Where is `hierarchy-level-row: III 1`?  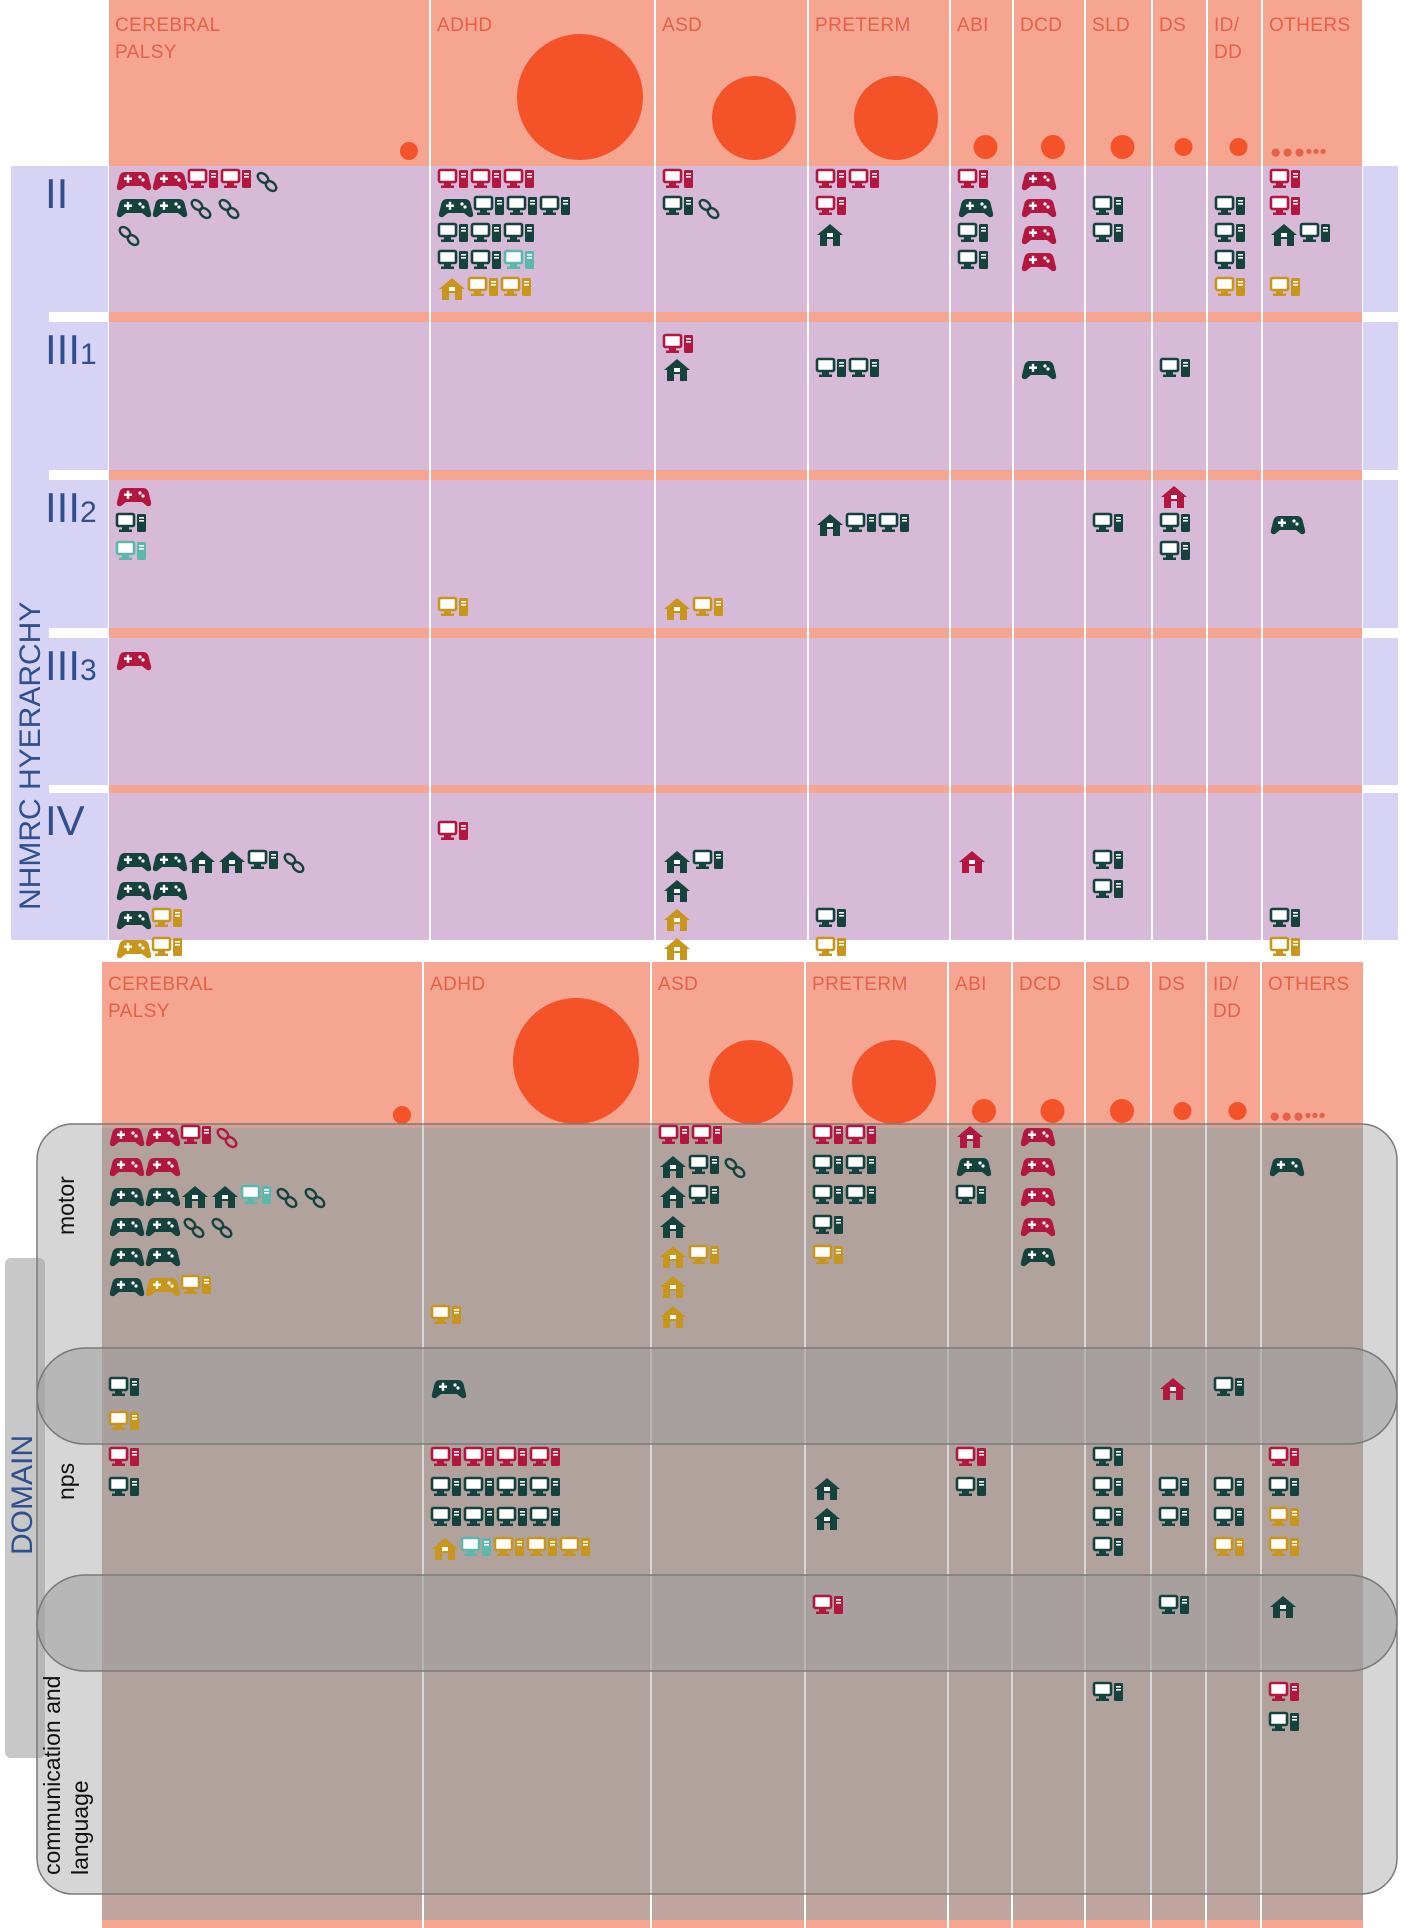
hierarchy-level-row: III 1 is located at coordinates (721, 401).